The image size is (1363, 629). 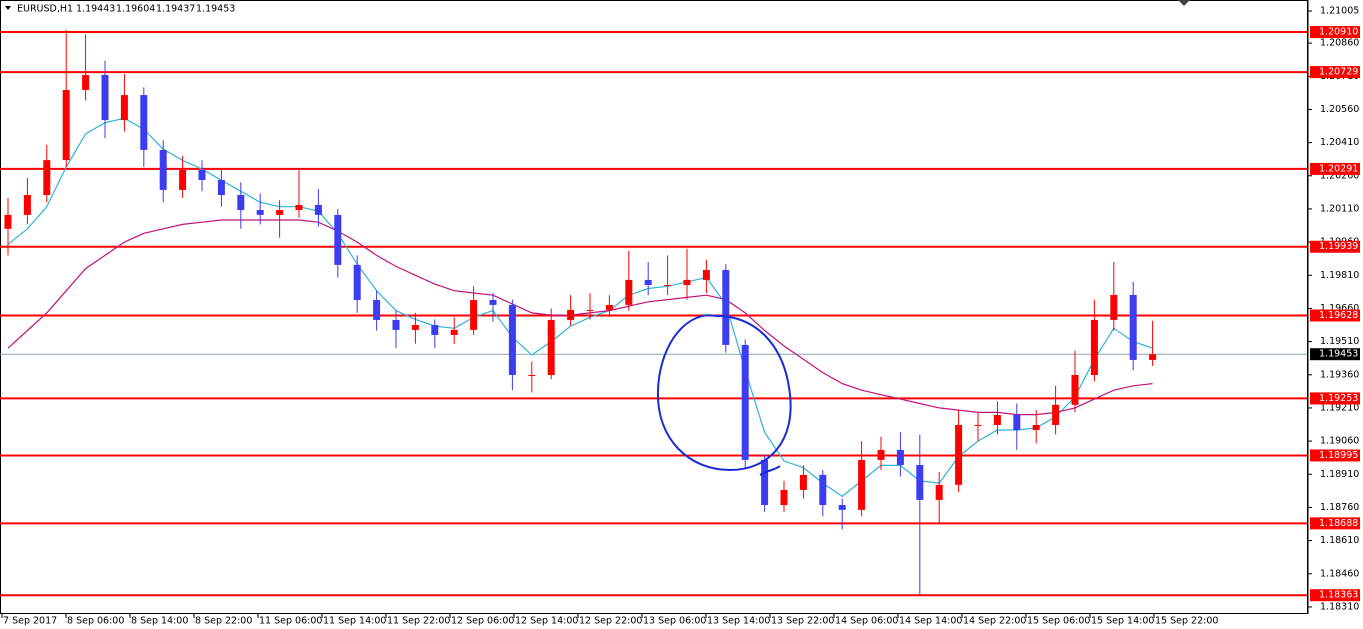 What do you see at coordinates (1339, 606) in the screenshot?
I see `y-tick-label: 1.18310` at bounding box center [1339, 606].